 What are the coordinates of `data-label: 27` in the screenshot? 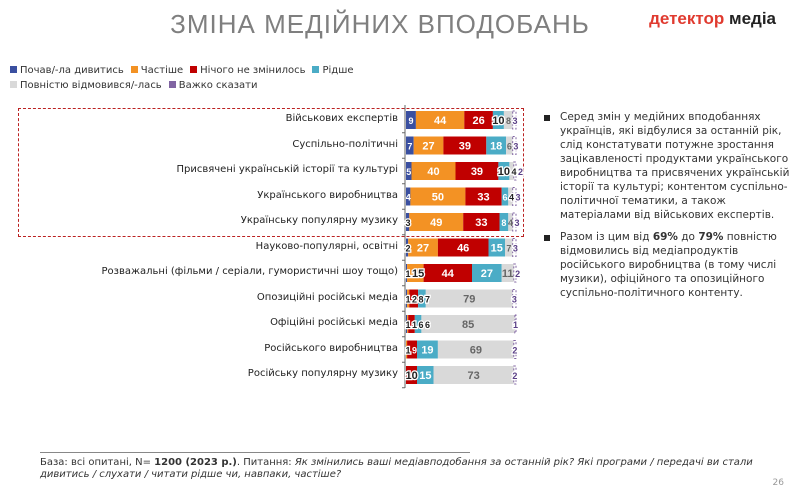 It's located at (487, 274).